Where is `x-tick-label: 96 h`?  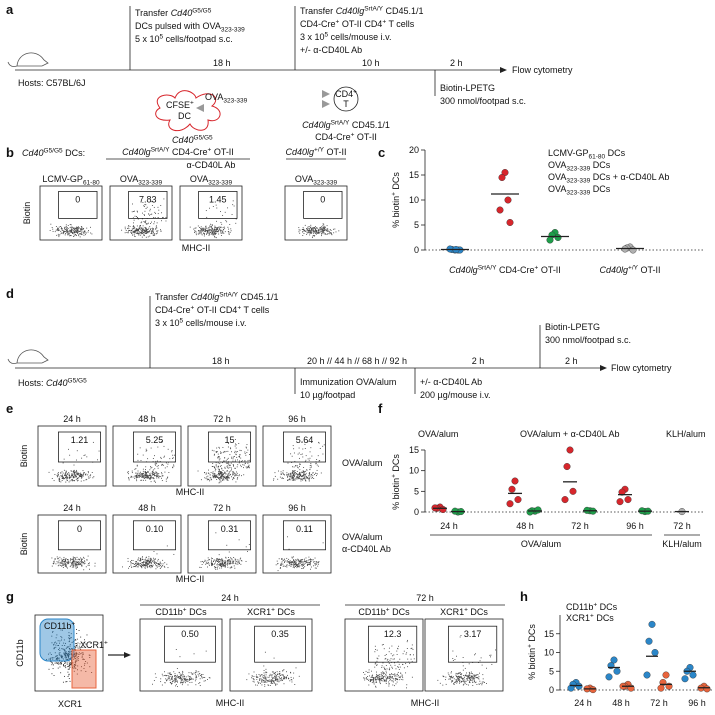
x-tick-label: 96 h is located at coordinates (697, 703).